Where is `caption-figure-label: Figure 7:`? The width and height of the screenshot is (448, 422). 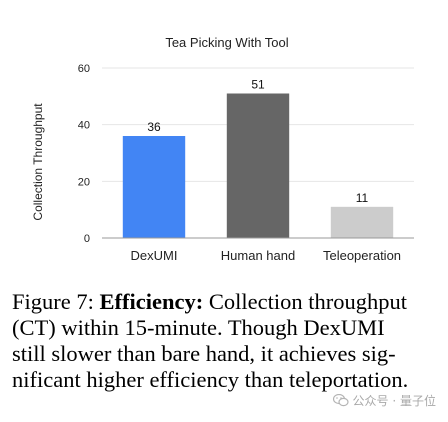
caption-figure-label: Figure 7: is located at coordinates (53, 301).